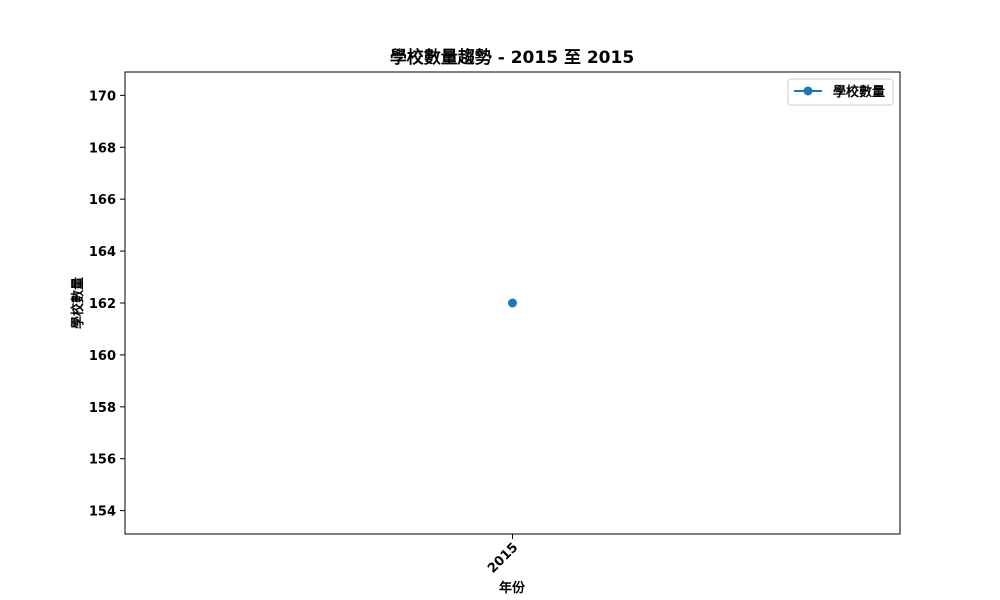 This screenshot has width=1000, height=600. Describe the element at coordinates (102, 408) in the screenshot. I see `y-tick-label: 158` at that location.